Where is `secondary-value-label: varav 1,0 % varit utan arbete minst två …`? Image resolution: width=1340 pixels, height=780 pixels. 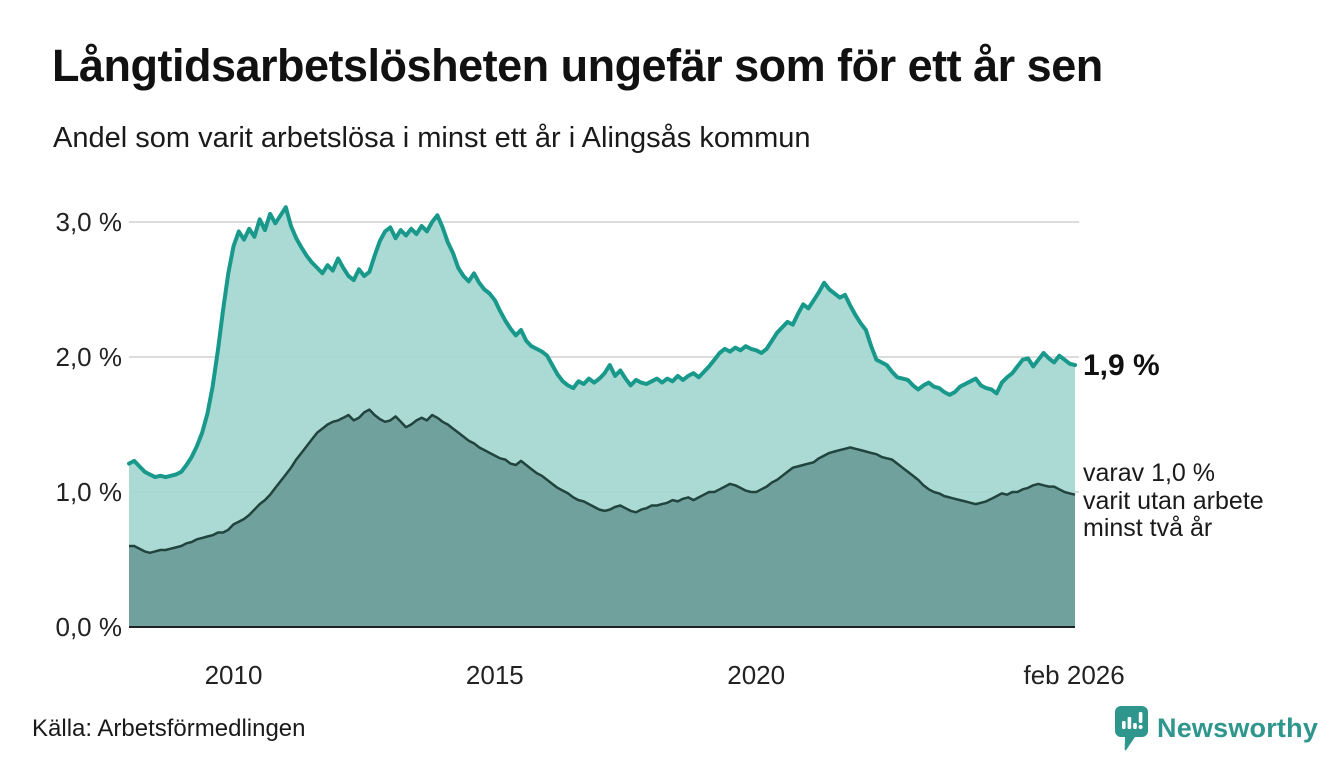
secondary-value-label: varav 1,0 % varit utan arbete minst två … is located at coordinates (1173, 501).